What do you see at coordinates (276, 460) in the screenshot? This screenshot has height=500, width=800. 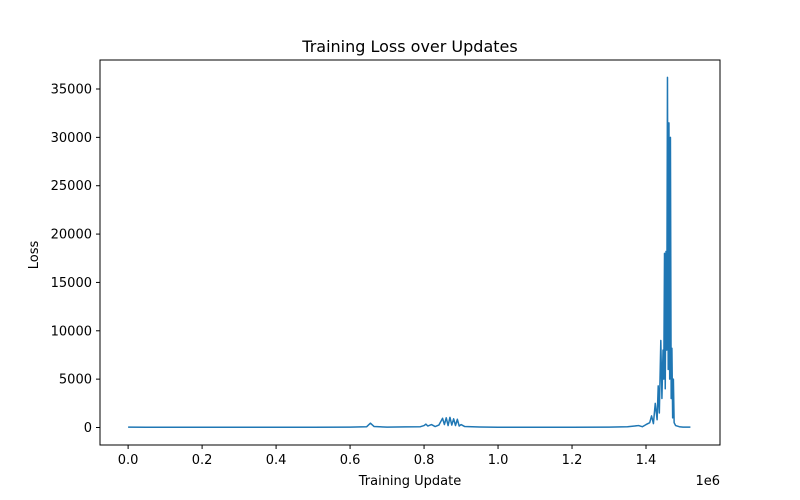 I see `x-tick-label: 0.4` at bounding box center [276, 460].